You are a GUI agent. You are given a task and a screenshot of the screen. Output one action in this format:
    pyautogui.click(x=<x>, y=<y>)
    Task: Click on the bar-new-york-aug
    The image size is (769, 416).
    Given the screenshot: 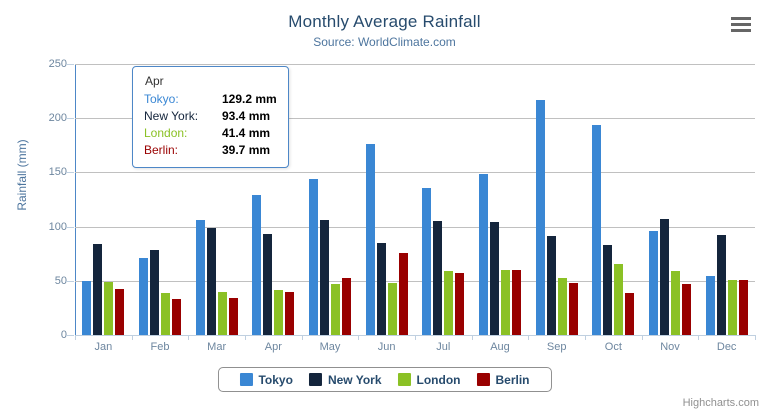 What is the action you would take?
    pyautogui.click(x=494, y=278)
    